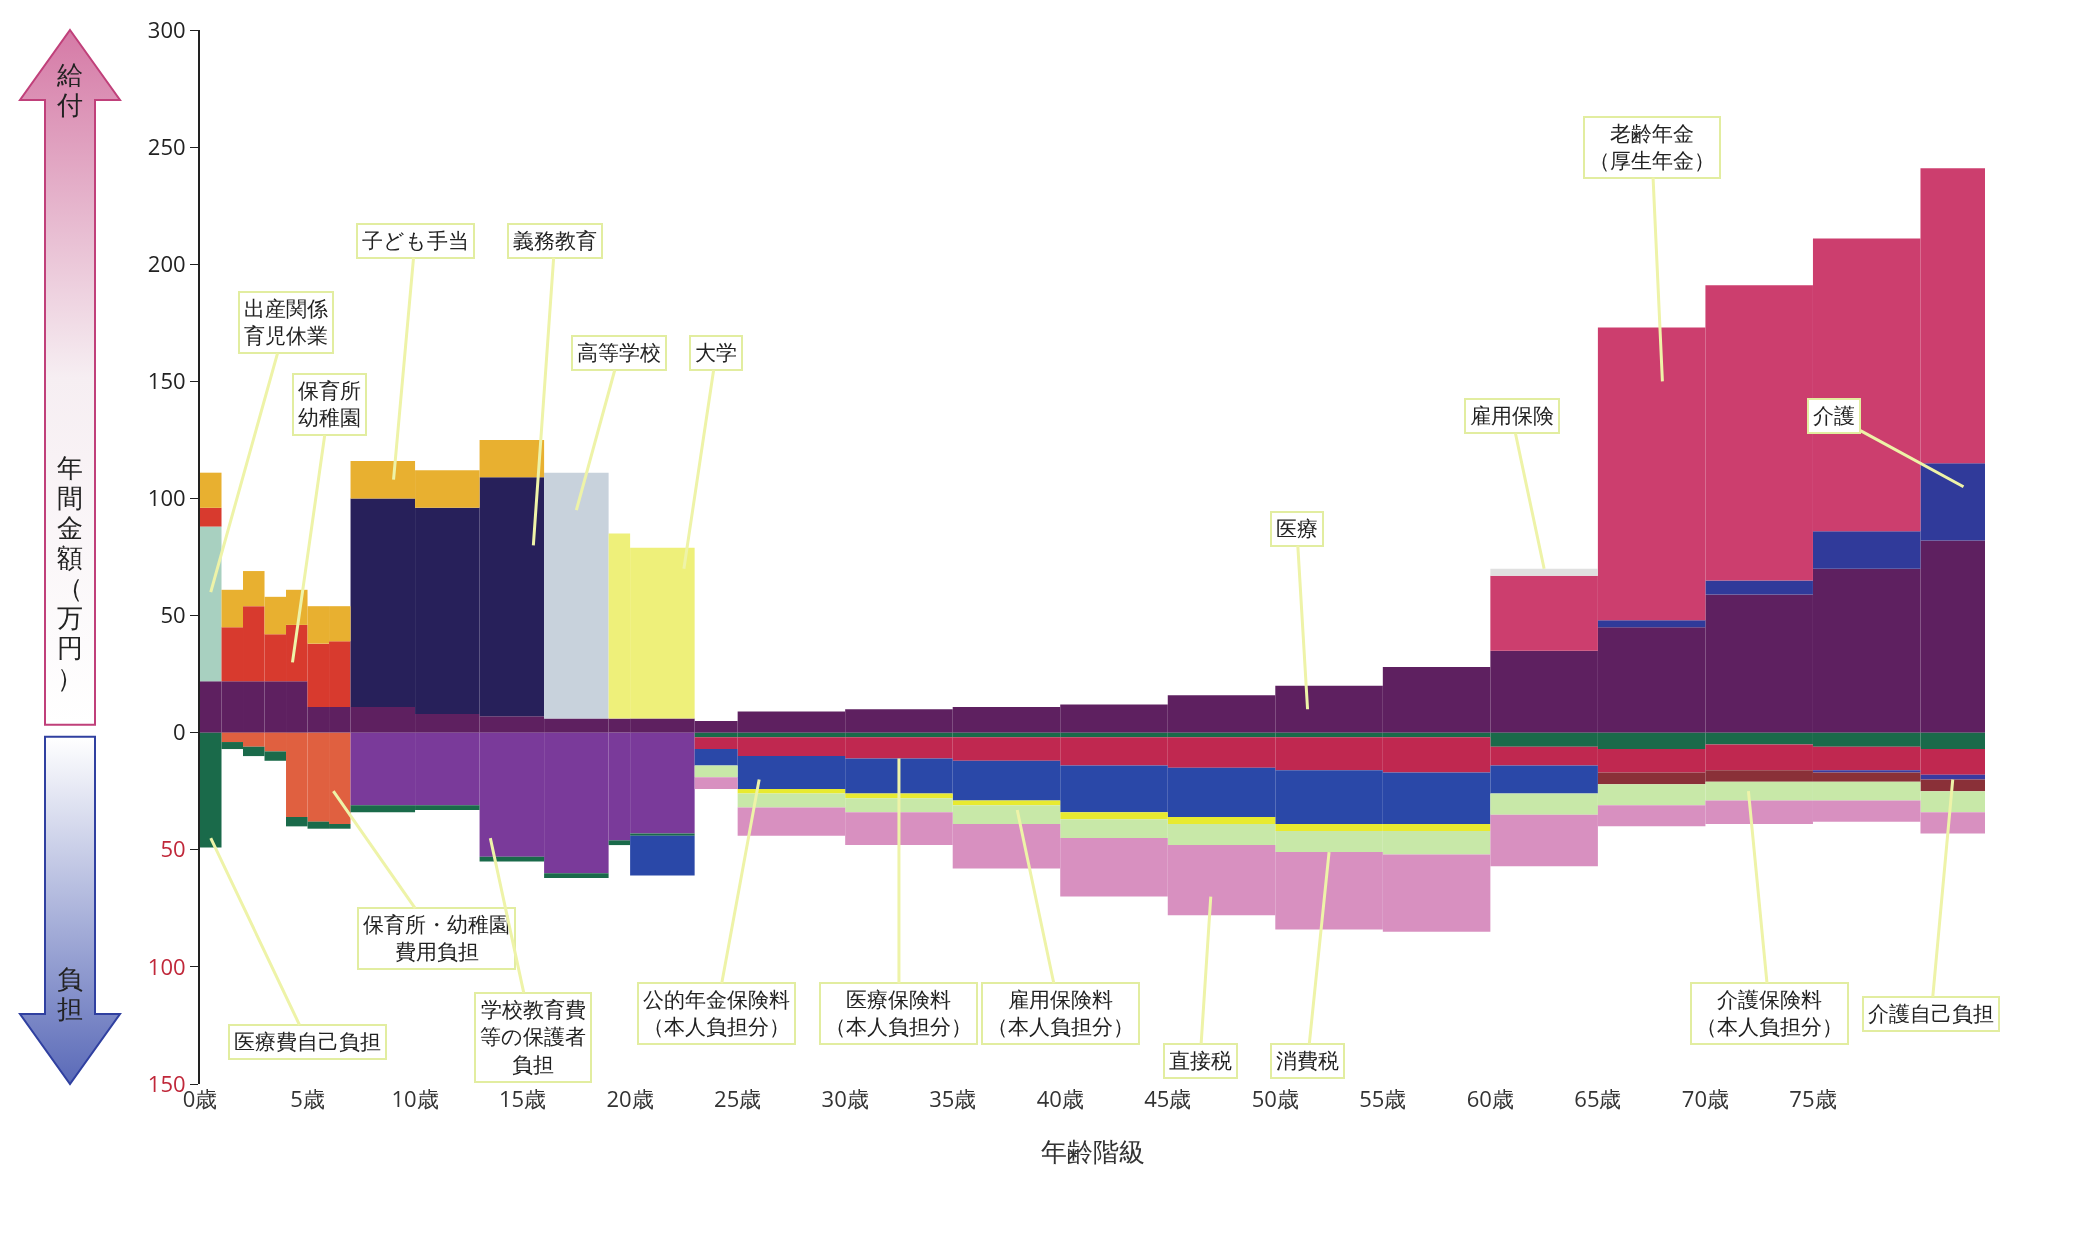 The image size is (2095, 1234). I want to click on annotation: 医療費自己負担, so click(307, 1042).